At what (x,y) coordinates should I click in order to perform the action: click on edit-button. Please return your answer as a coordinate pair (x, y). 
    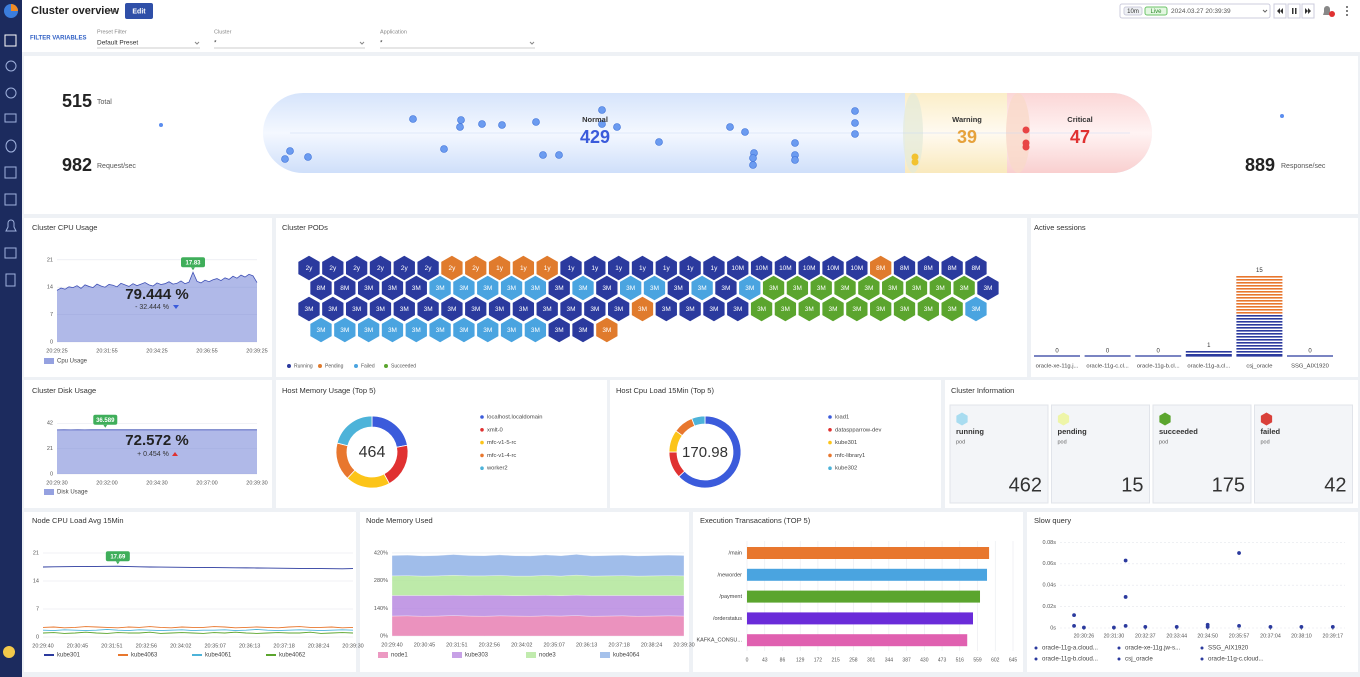
    Looking at the image, I should click on (139, 11).